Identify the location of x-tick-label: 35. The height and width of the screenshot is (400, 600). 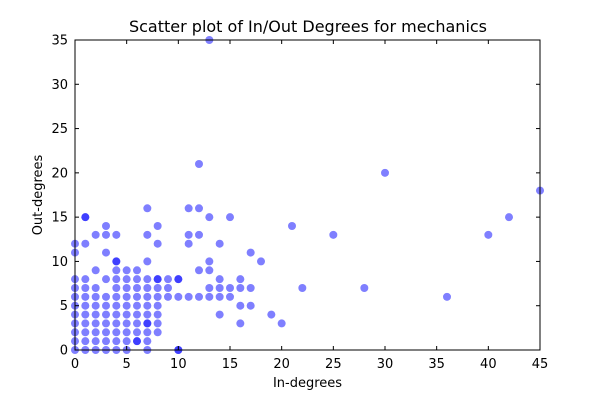
(436, 364).